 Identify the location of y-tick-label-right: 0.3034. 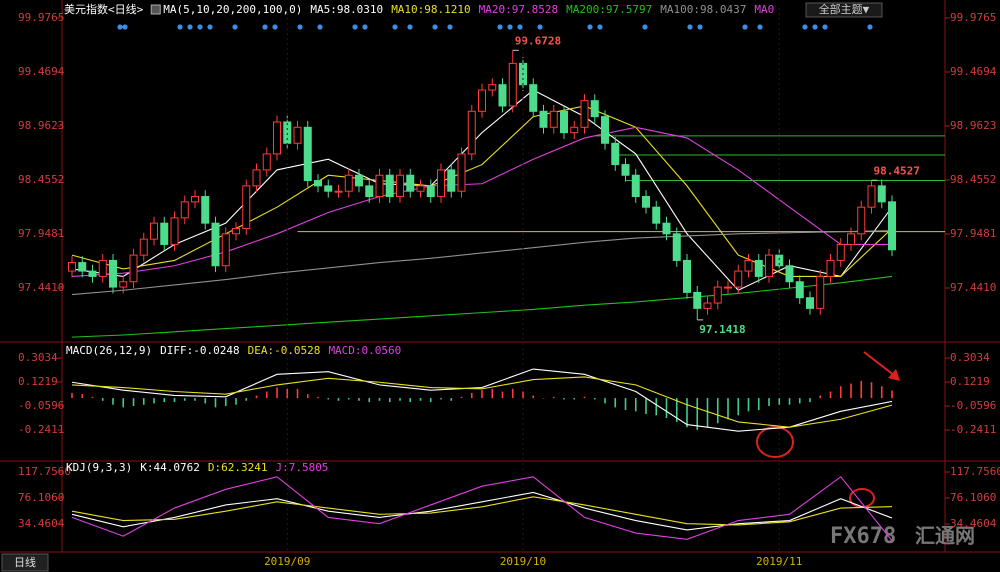
(970, 357).